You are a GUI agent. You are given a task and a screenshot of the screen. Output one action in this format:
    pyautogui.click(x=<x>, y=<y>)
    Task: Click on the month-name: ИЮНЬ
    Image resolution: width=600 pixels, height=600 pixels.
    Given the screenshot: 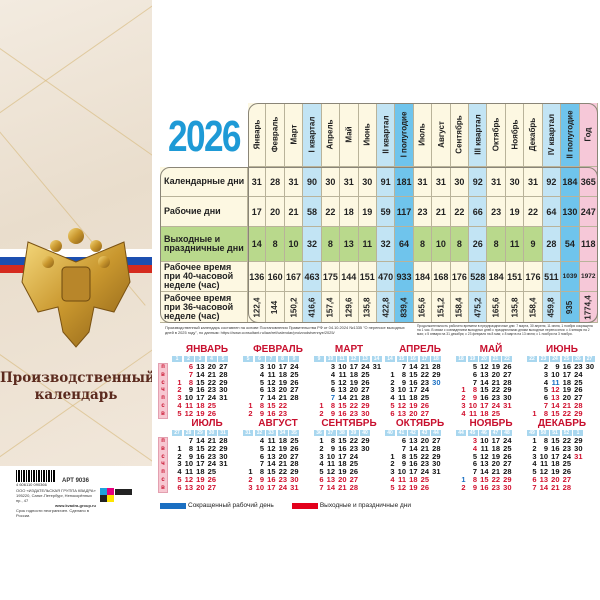 What is the action you would take?
    pyautogui.click(x=562, y=349)
    